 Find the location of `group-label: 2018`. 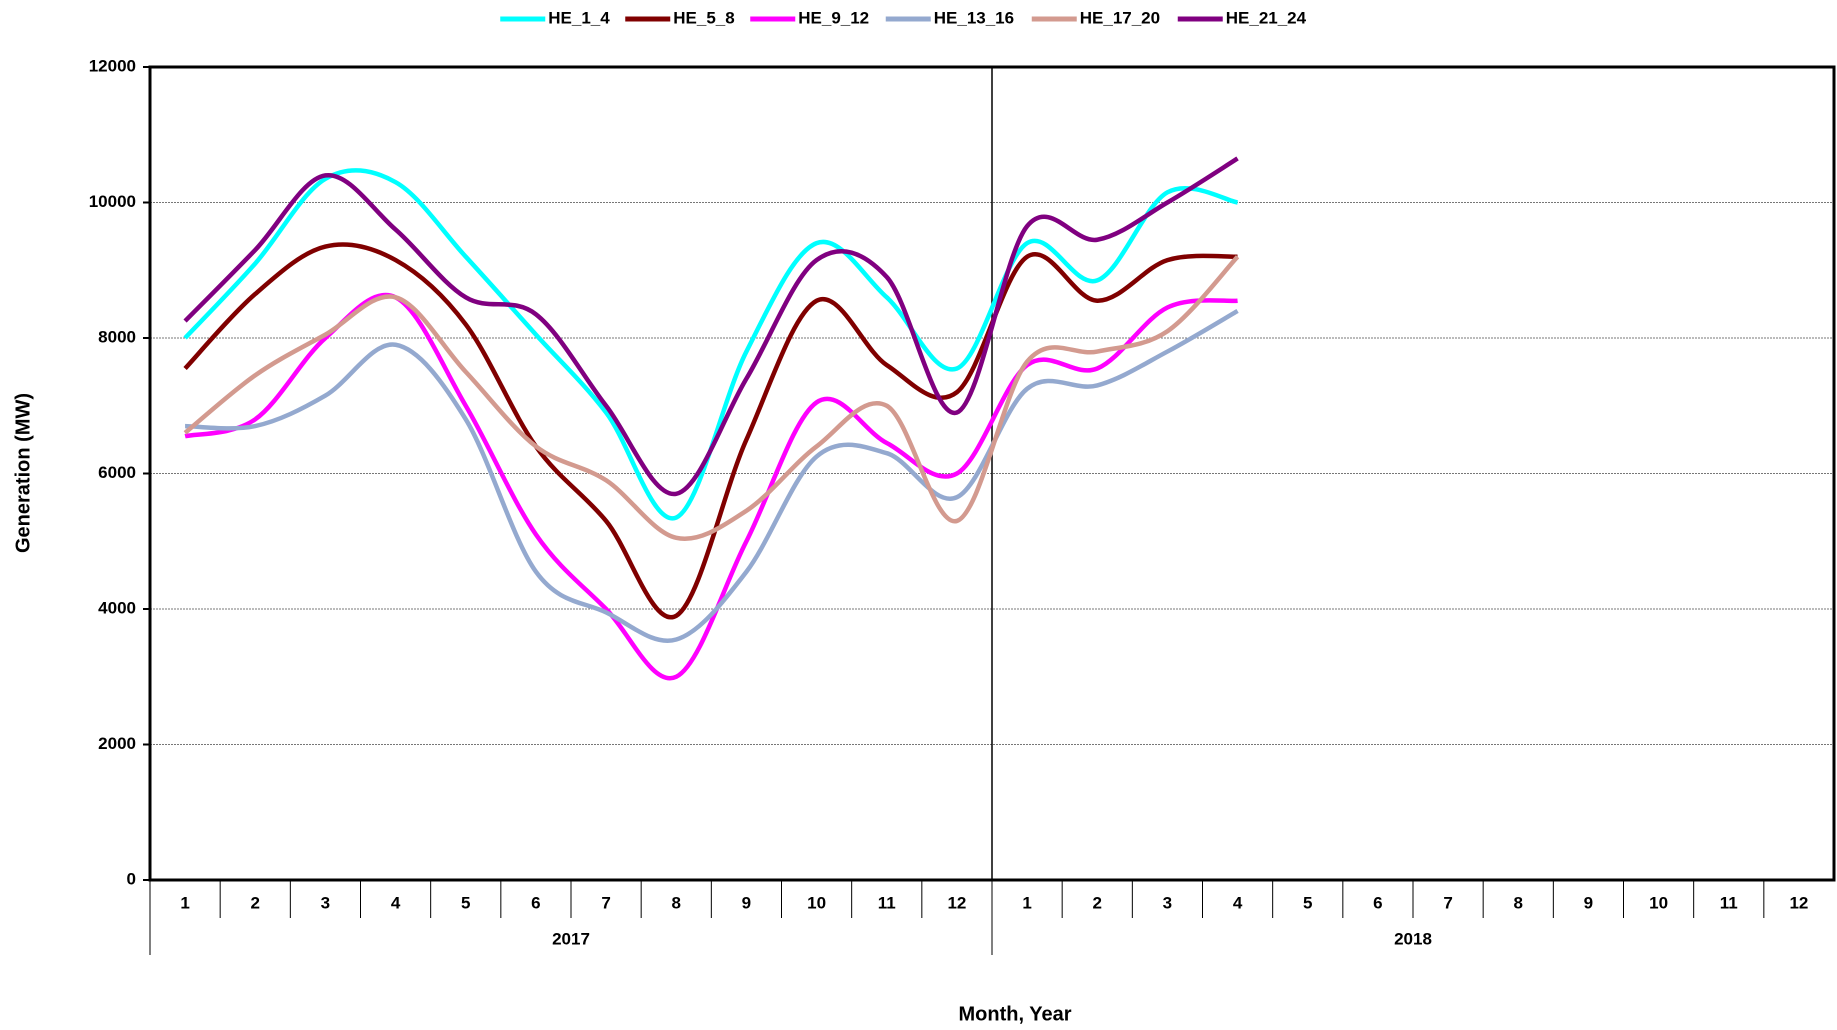

group-label: 2018 is located at coordinates (1413, 938).